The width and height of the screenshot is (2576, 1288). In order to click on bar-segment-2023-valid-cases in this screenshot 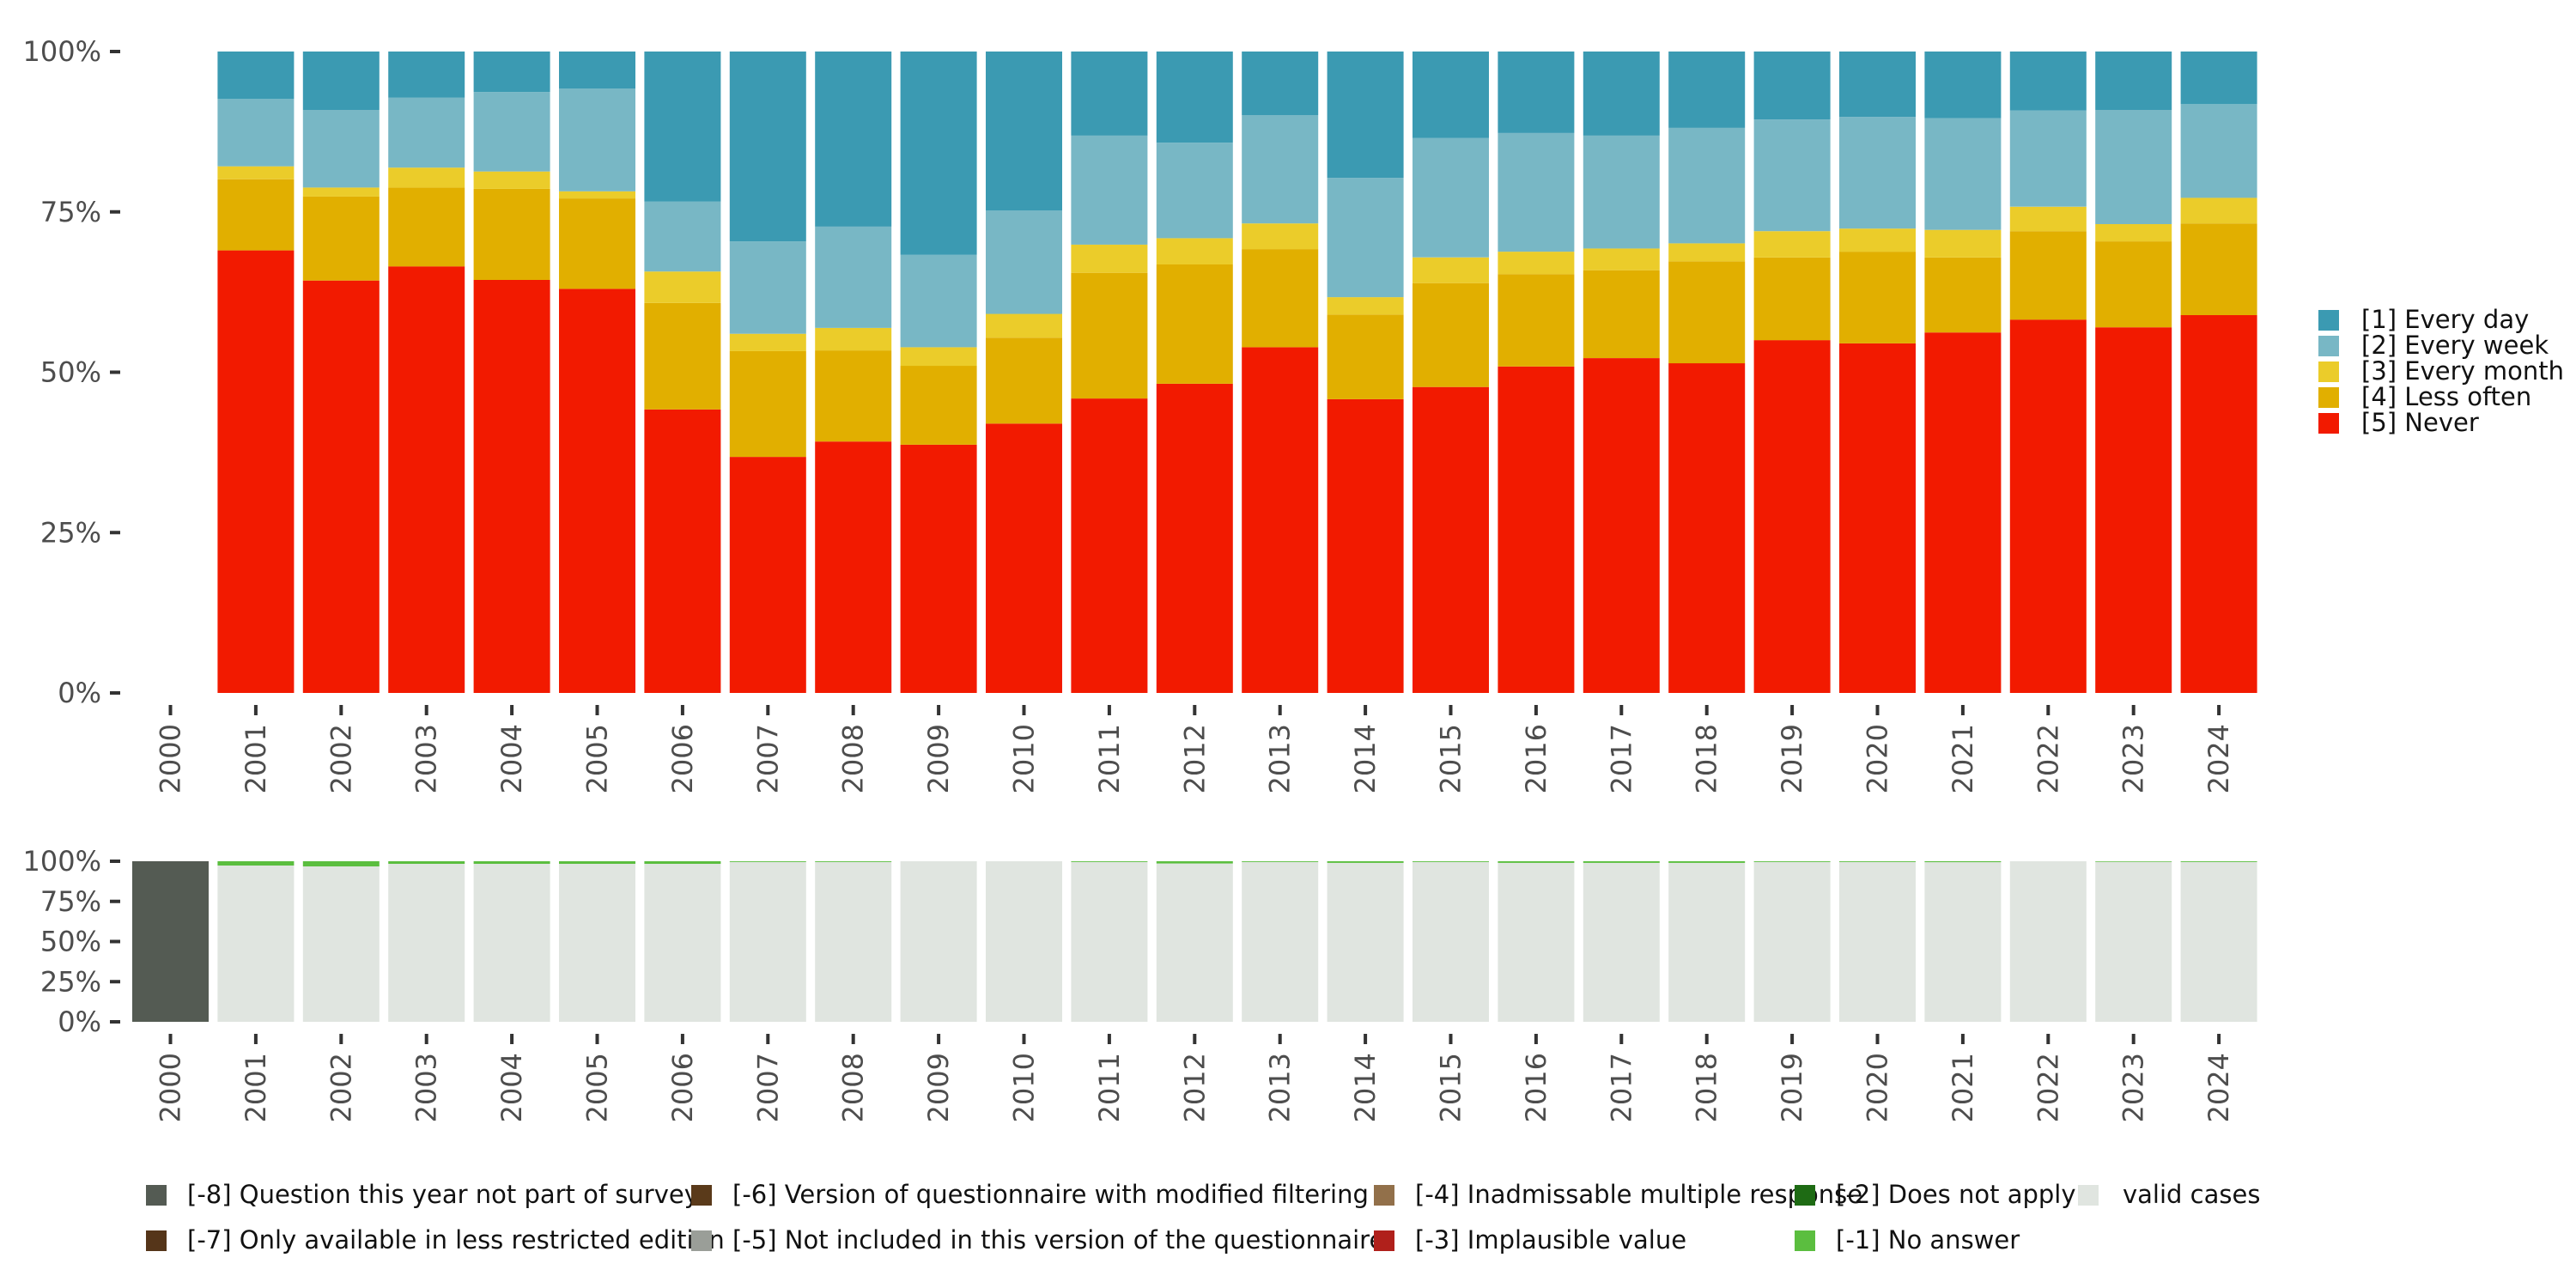, I will do `click(2134, 941)`.